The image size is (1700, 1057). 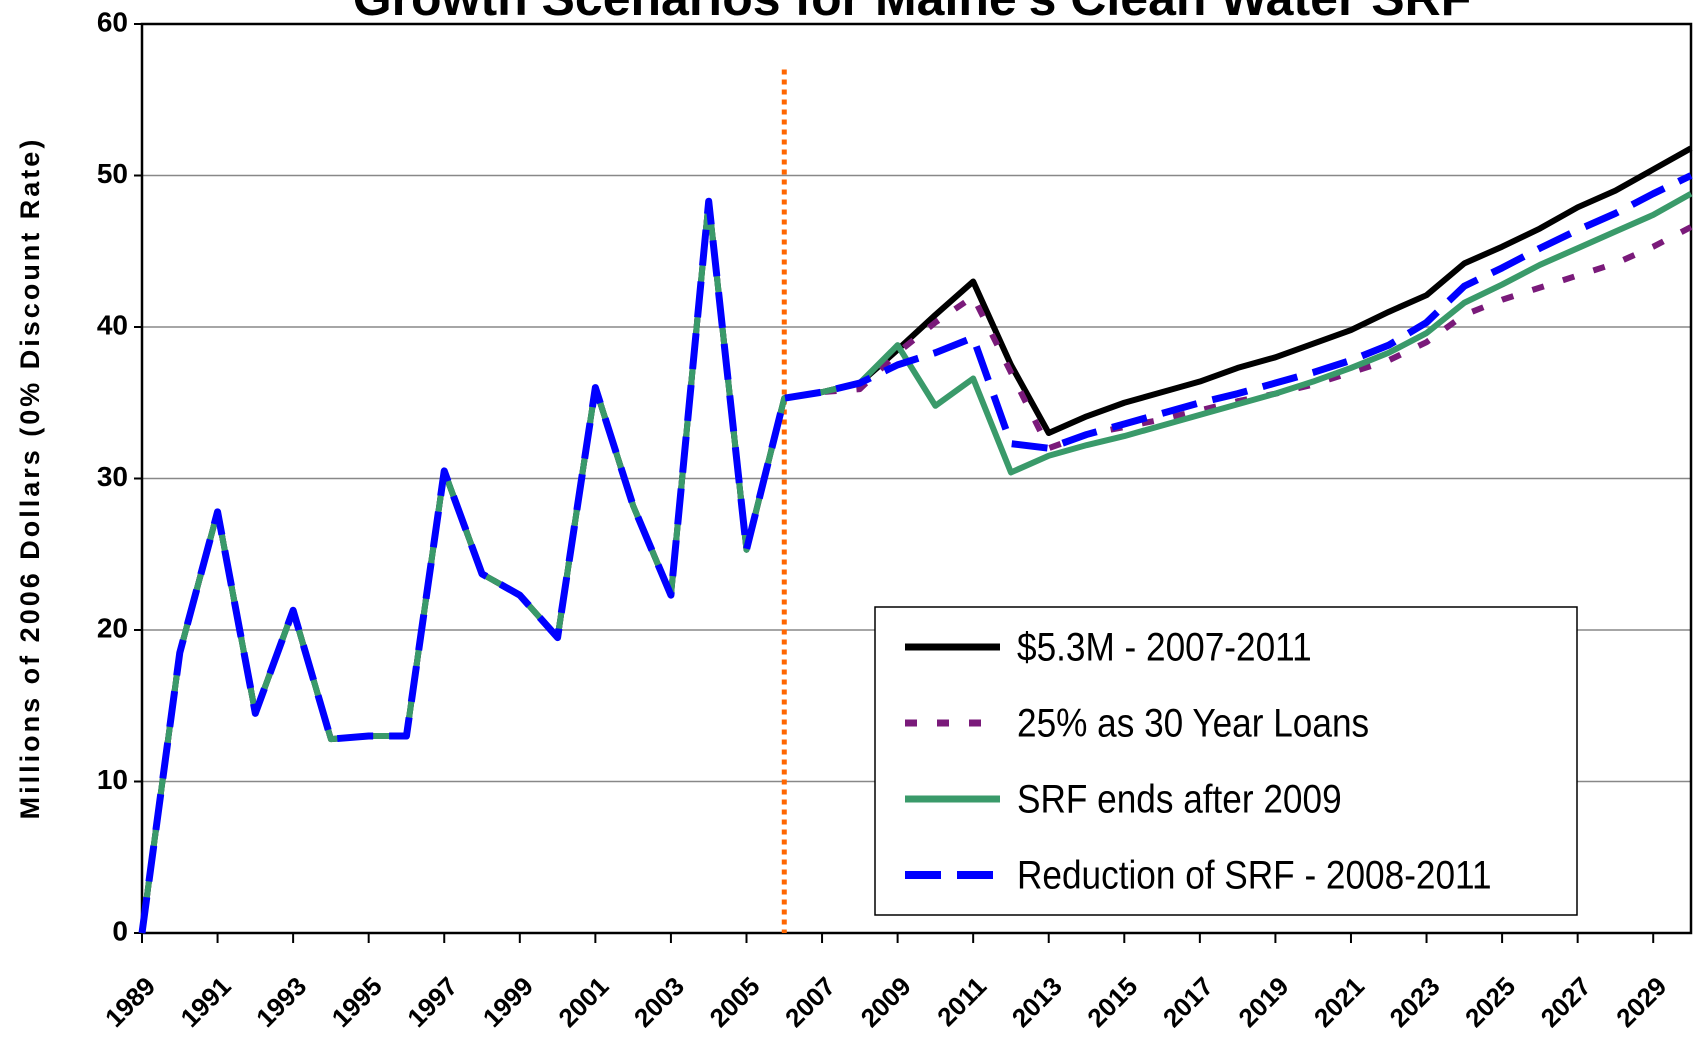 What do you see at coordinates (1112, 1002) in the screenshot?
I see `x-tick-label: 2015` at bounding box center [1112, 1002].